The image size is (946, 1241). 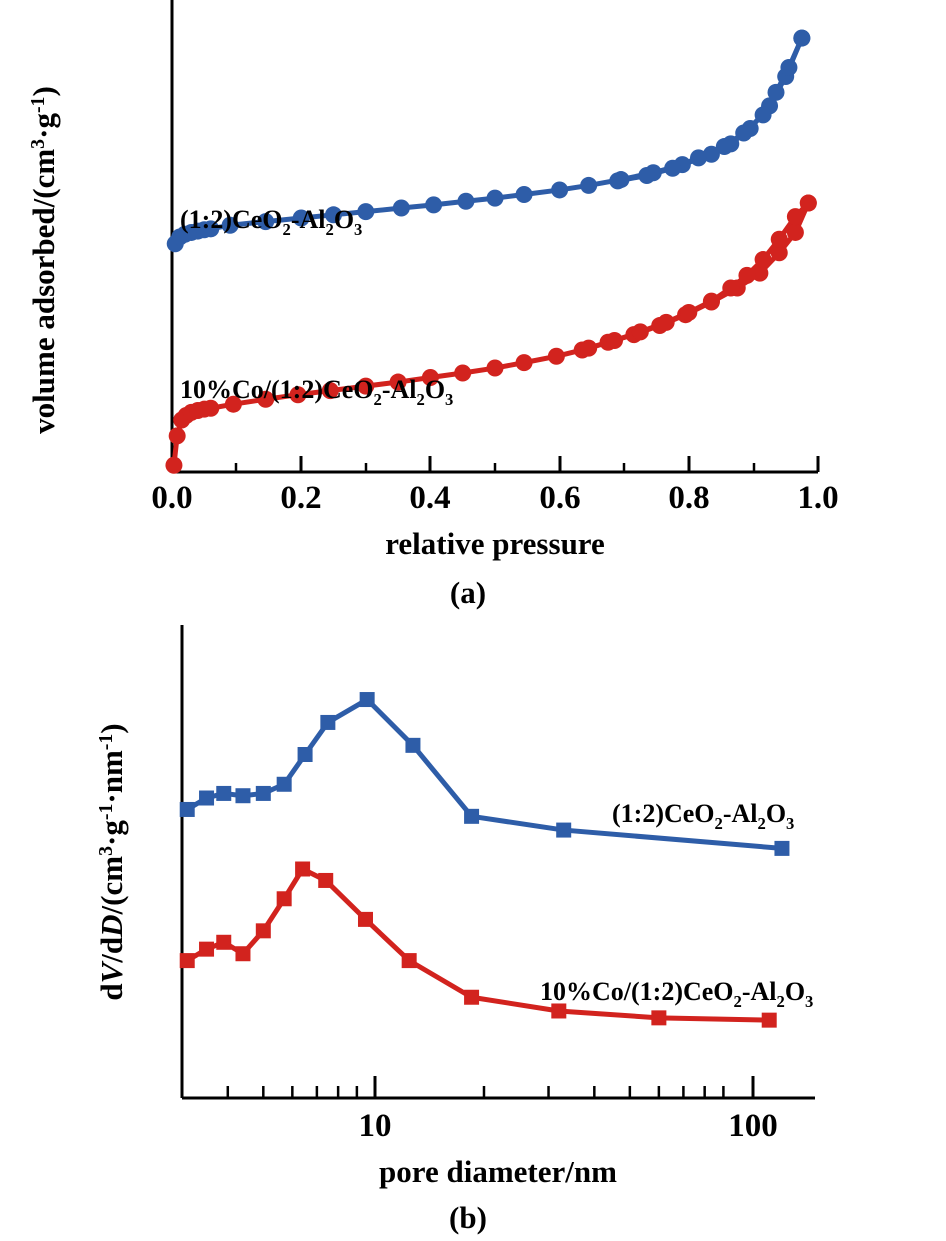 I want to click on ylabel-a-mid: ·g, so click(x=43, y=126).